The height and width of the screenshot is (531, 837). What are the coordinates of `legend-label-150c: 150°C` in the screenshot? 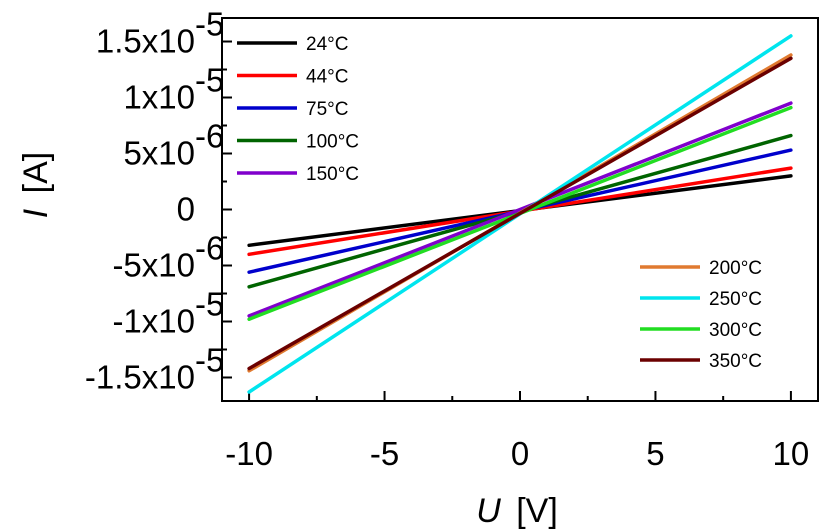 It's located at (332, 174).